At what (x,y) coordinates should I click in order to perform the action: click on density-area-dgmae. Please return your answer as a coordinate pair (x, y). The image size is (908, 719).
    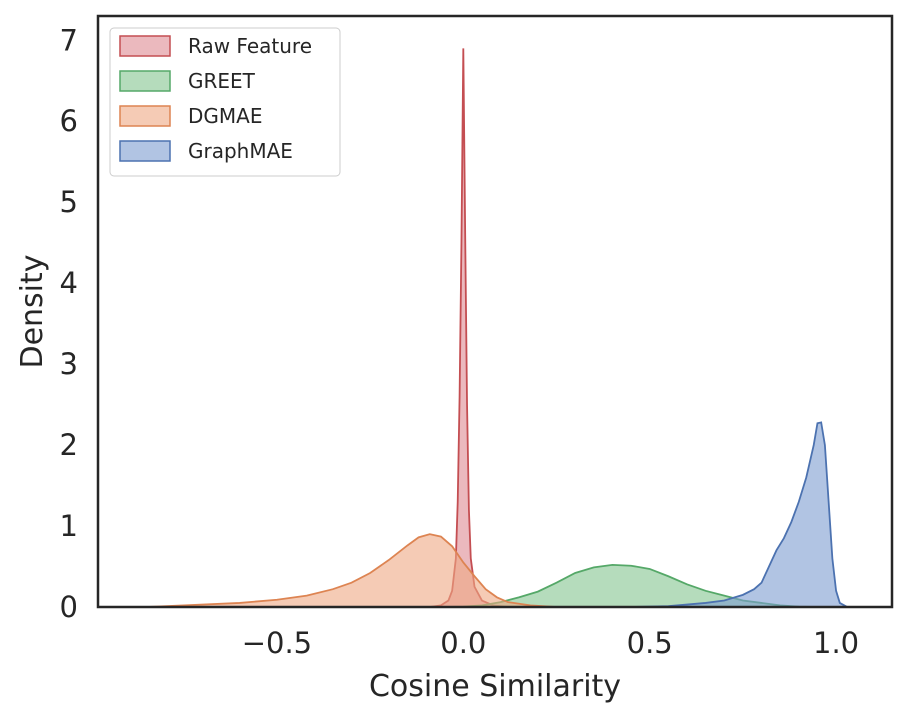
    Looking at the image, I should click on (351, 570).